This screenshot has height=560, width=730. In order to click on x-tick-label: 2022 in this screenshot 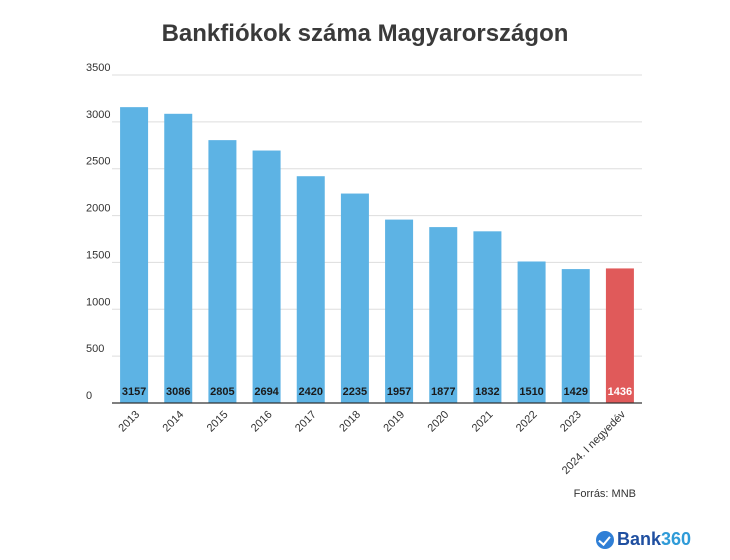, I will do `click(527, 422)`.